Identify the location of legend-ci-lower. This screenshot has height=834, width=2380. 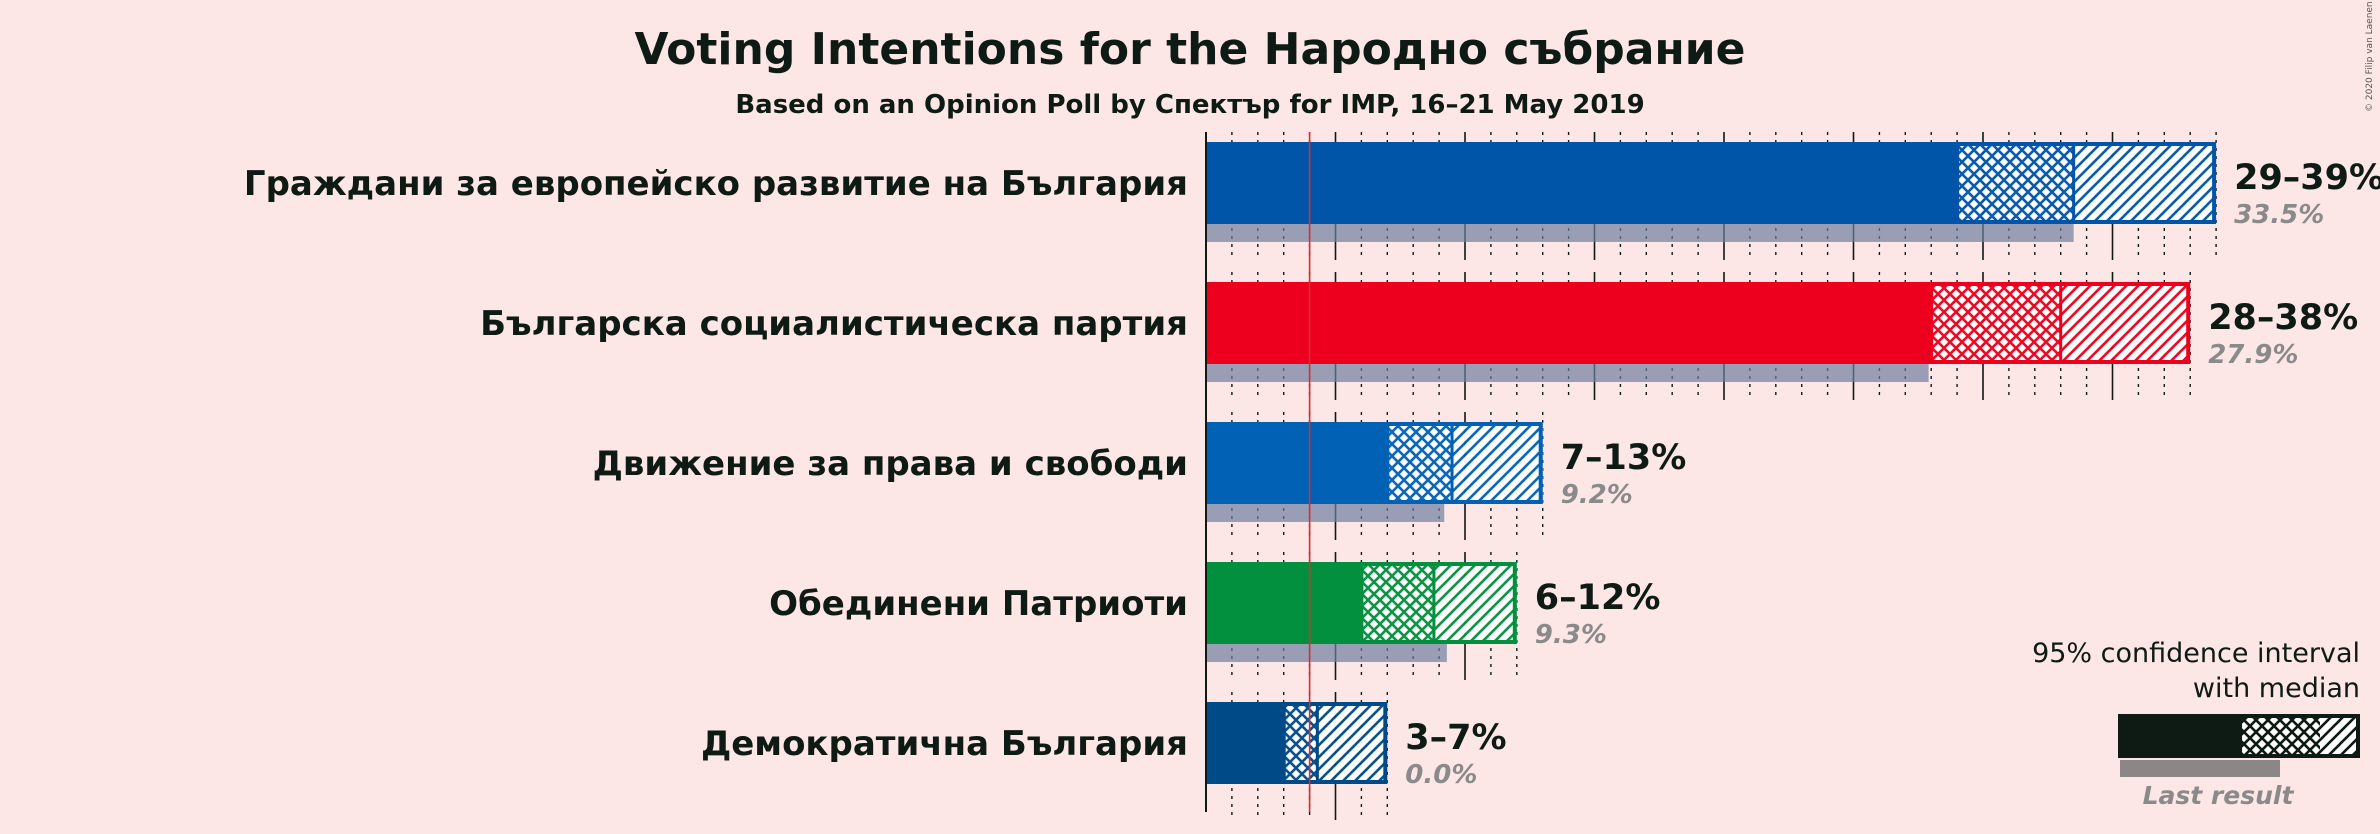
(2280, 736).